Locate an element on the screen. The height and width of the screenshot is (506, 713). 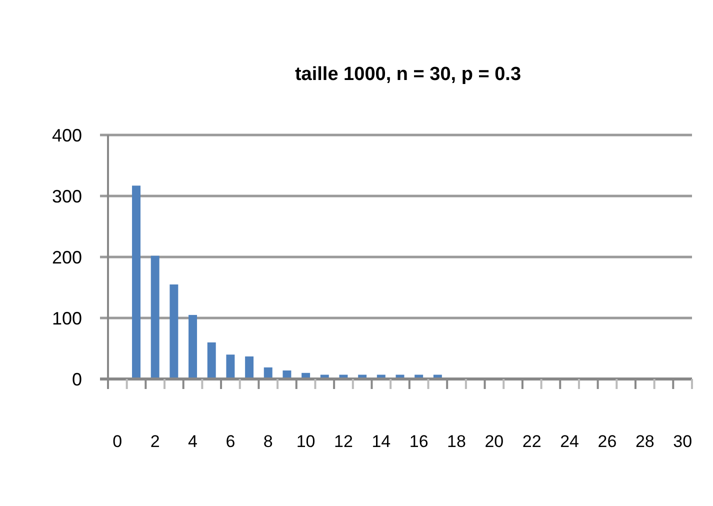
y-tick-label: 200 is located at coordinates (67, 257).